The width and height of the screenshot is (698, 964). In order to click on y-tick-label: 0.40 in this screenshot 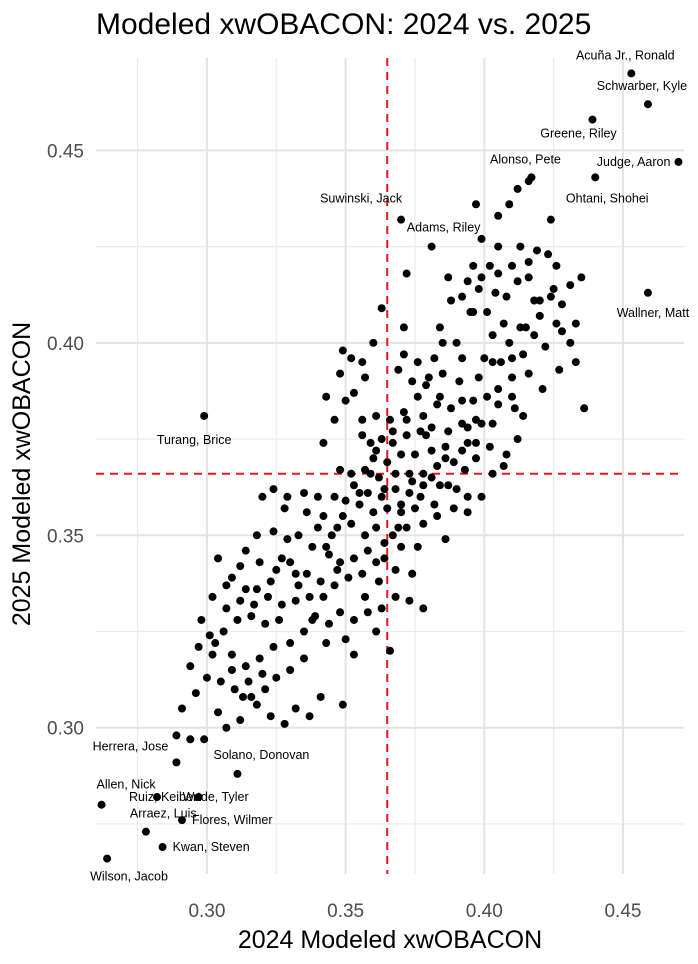, I will do `click(65, 344)`.